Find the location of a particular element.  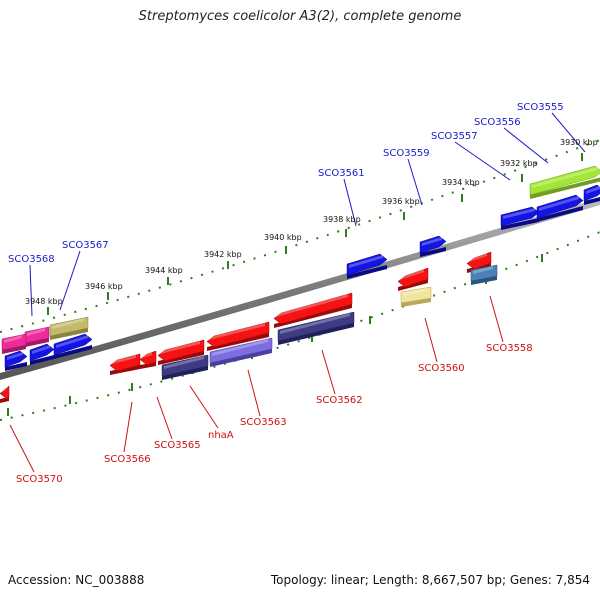

gene-arrow-sco3559 is located at coordinates (520, 218).